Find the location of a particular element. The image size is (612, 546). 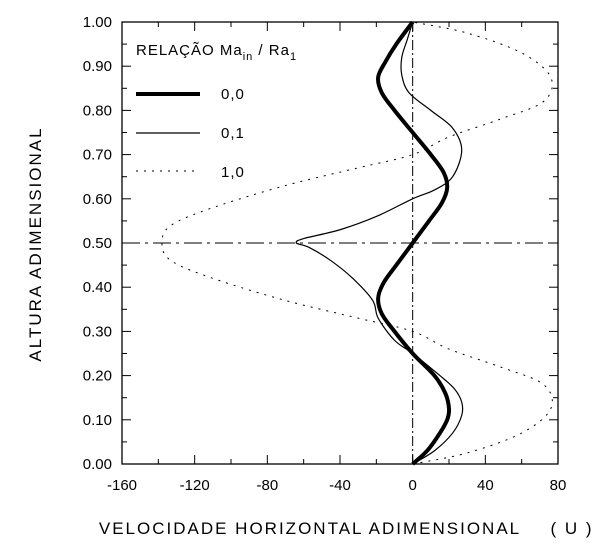

y-tick-label: 0.30 is located at coordinates (97, 331).